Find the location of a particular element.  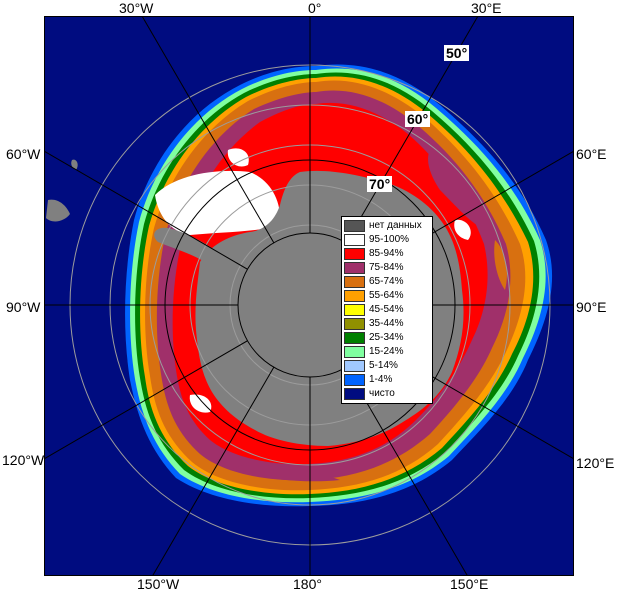

legend-label: 25-34% is located at coordinates (386, 337).